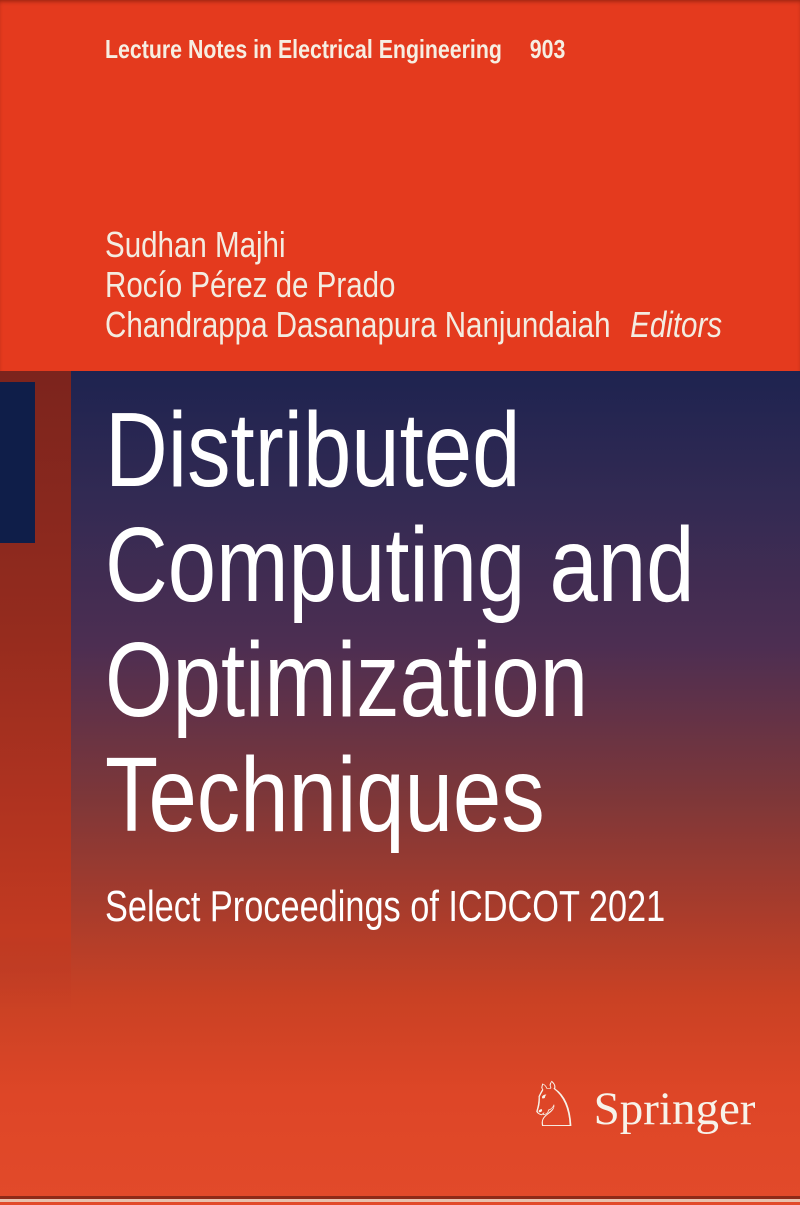 The image size is (800, 1205). I want to click on title-line: Optimization, so click(347, 680).